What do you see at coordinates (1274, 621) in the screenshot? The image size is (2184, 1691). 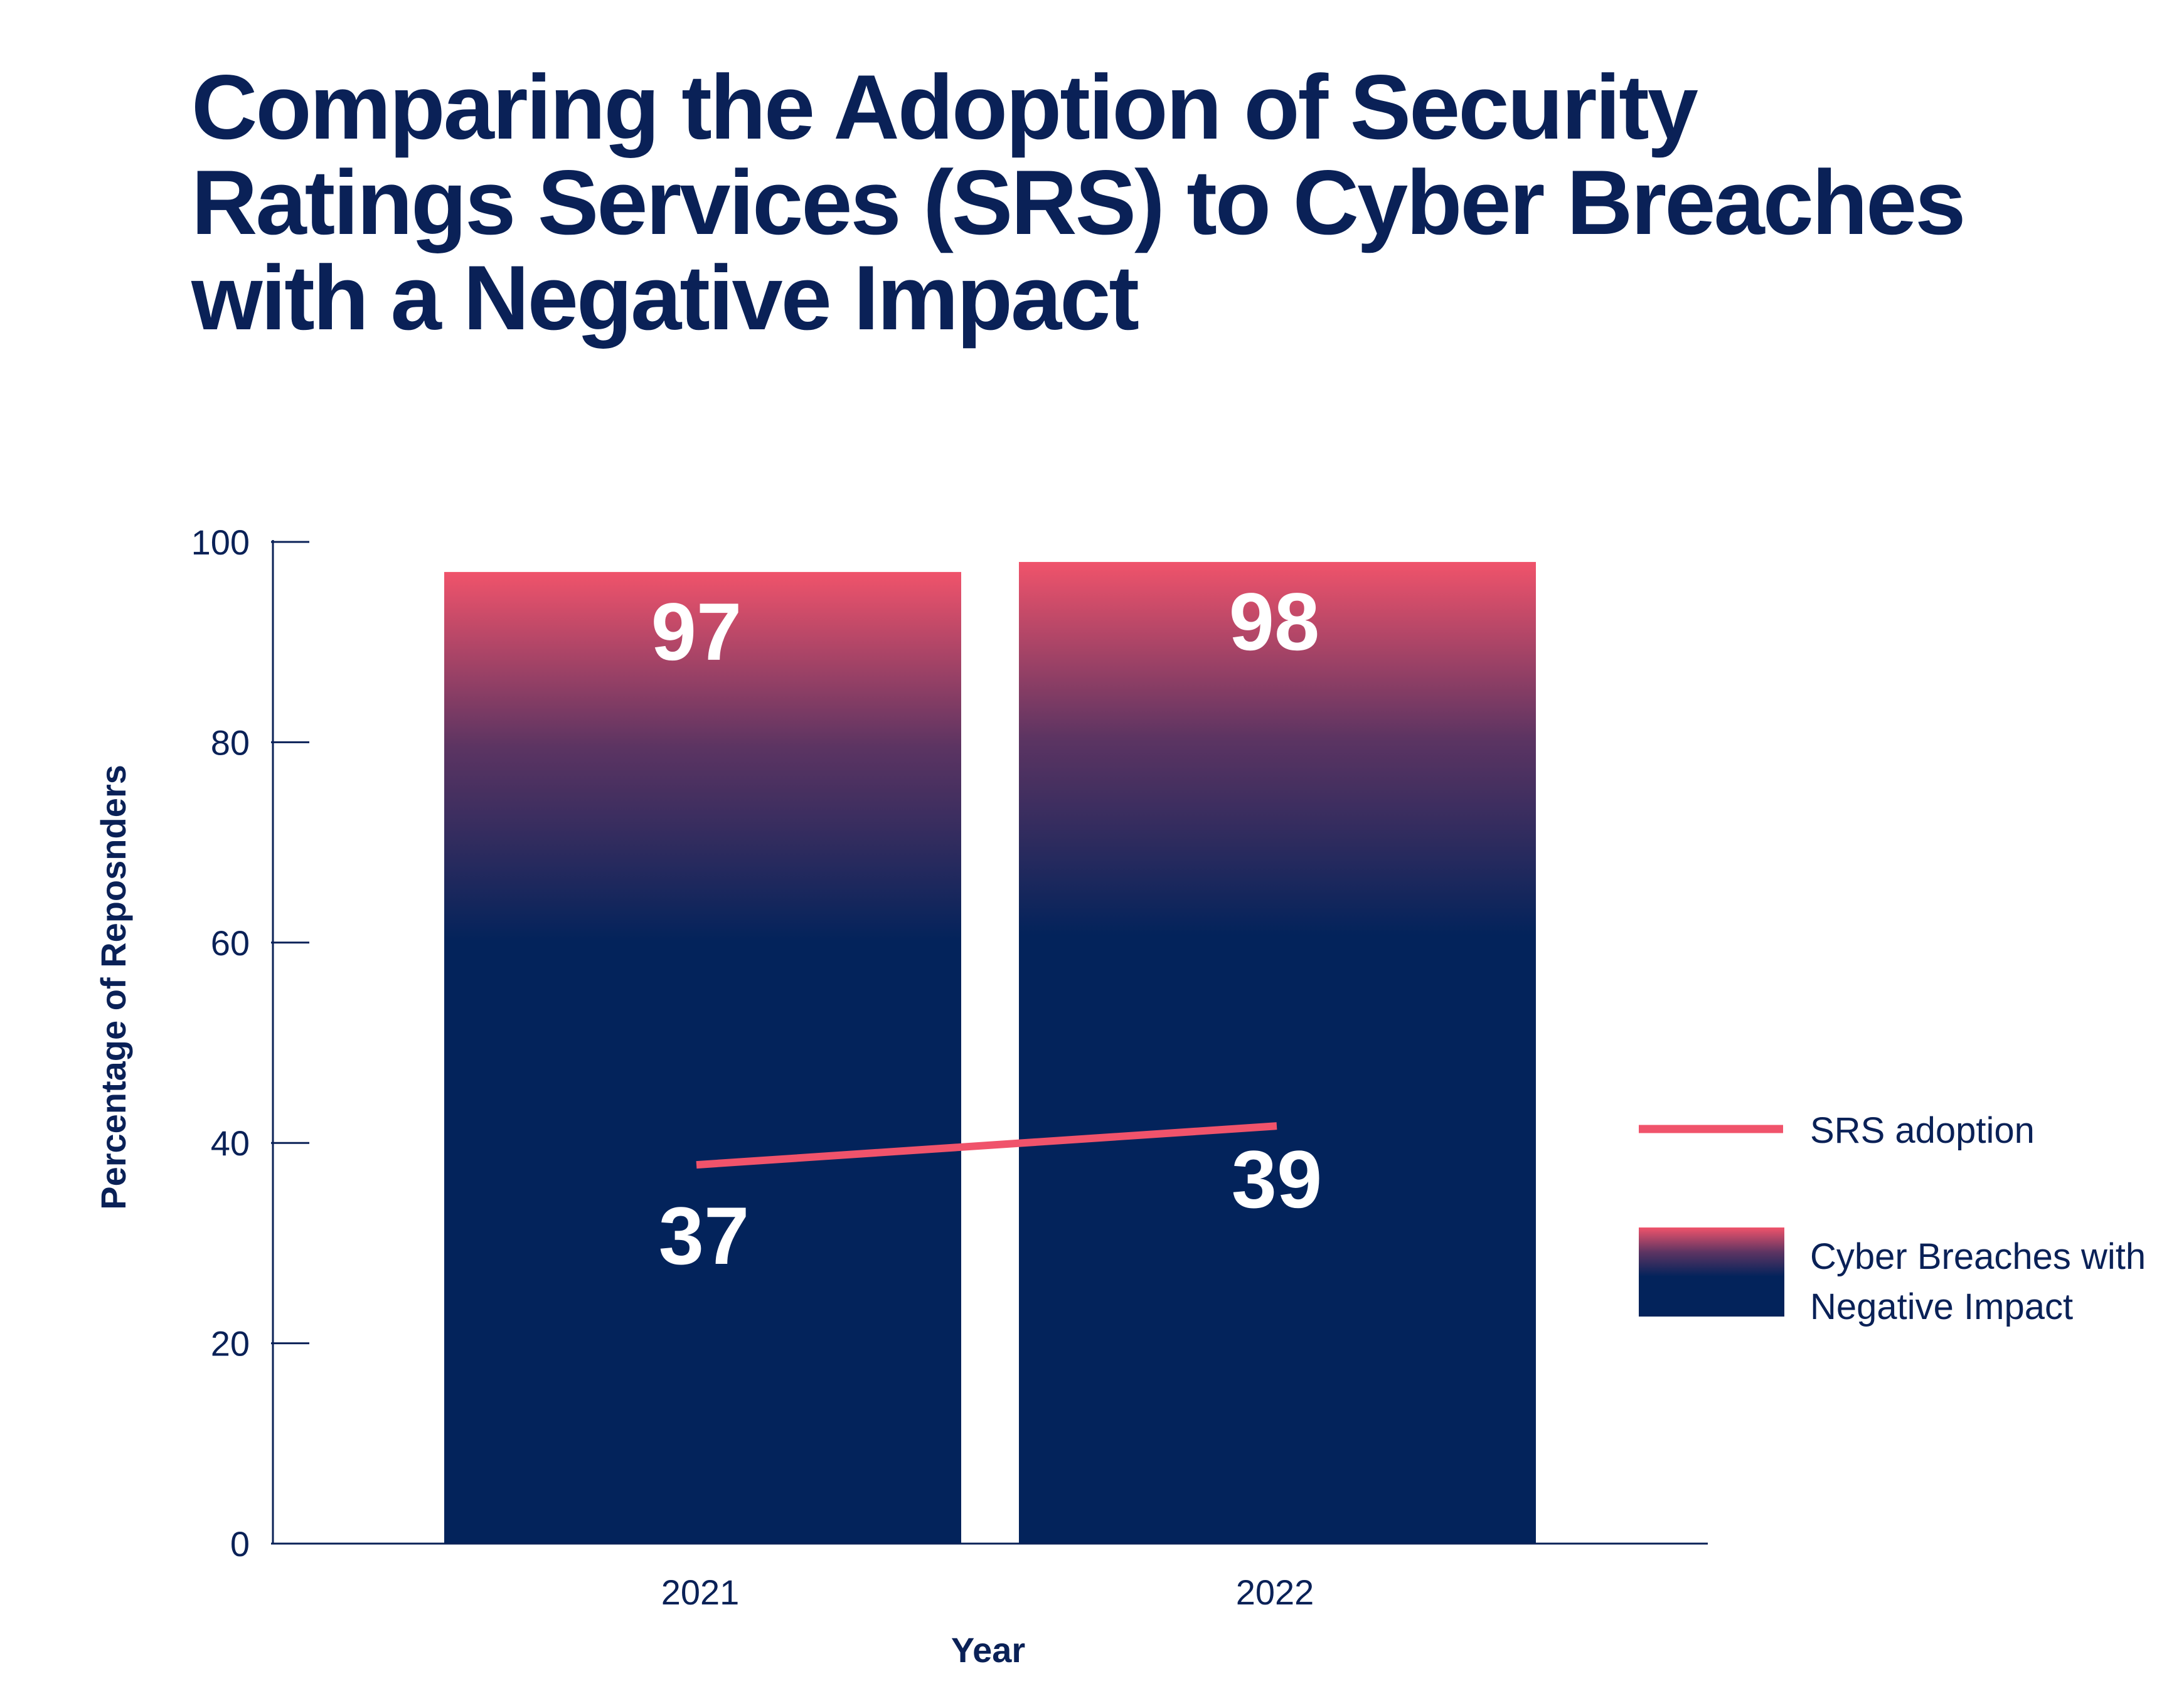 I see `bar-value-label-2022: 98` at bounding box center [1274, 621].